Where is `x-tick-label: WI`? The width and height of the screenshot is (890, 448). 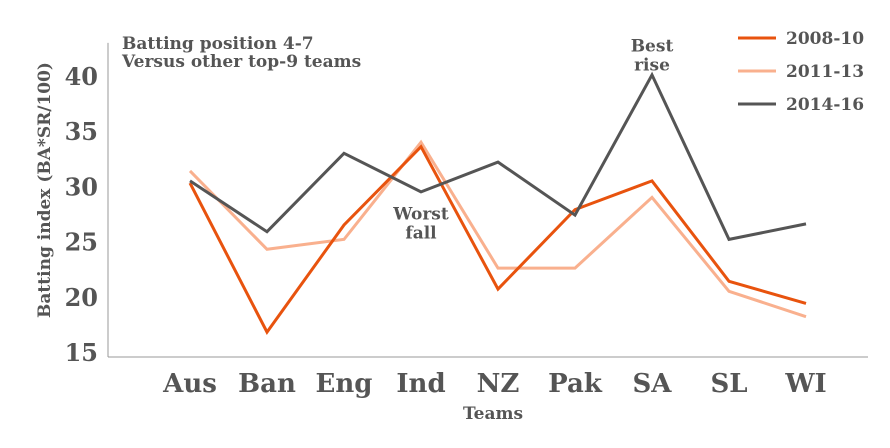 x-tick-label: WI is located at coordinates (805, 384).